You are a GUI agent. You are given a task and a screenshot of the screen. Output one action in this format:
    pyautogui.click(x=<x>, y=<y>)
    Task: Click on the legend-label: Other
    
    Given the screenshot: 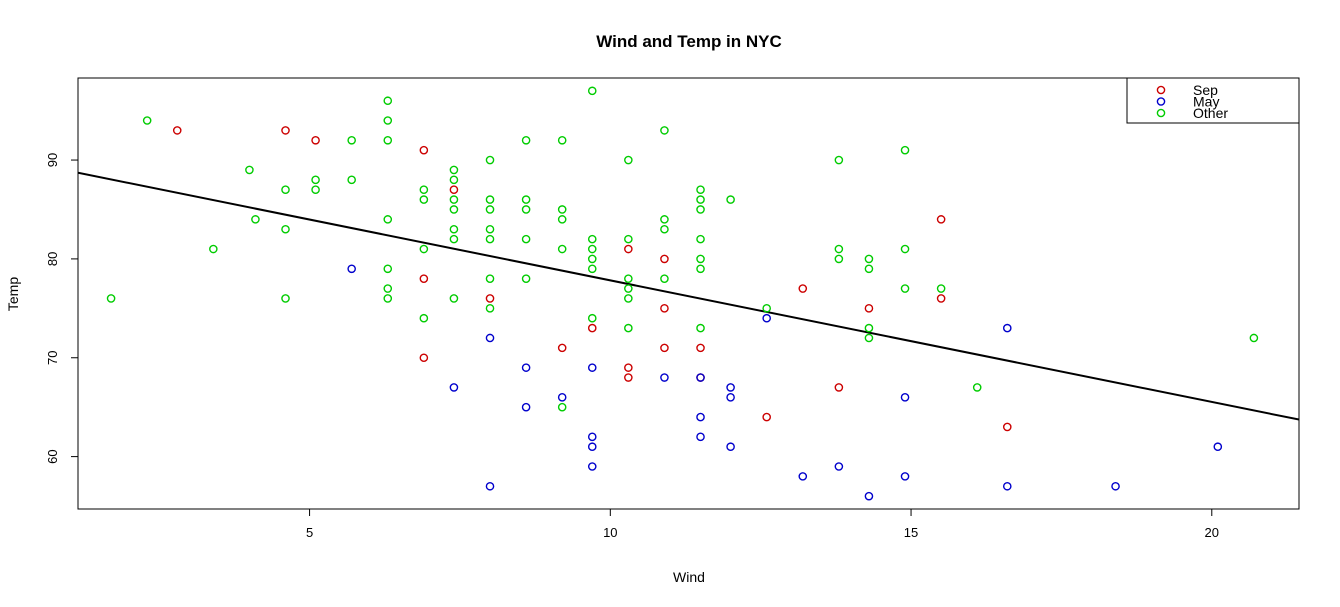 What is the action you would take?
    pyautogui.click(x=1210, y=113)
    